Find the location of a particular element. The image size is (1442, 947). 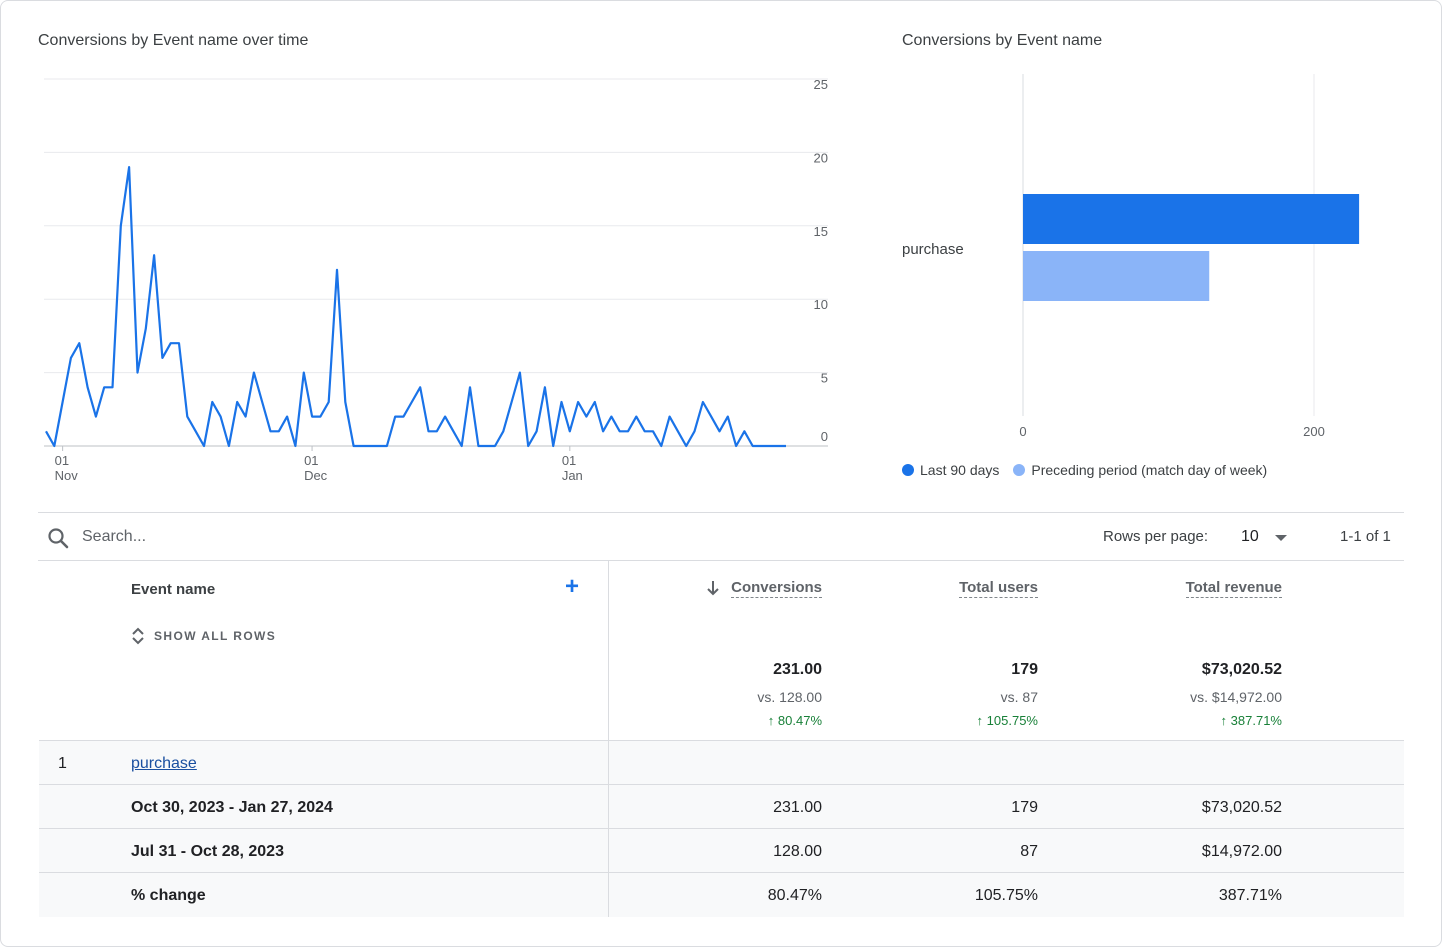

conversions-comparison: vs. 128.00 is located at coordinates (789, 697).